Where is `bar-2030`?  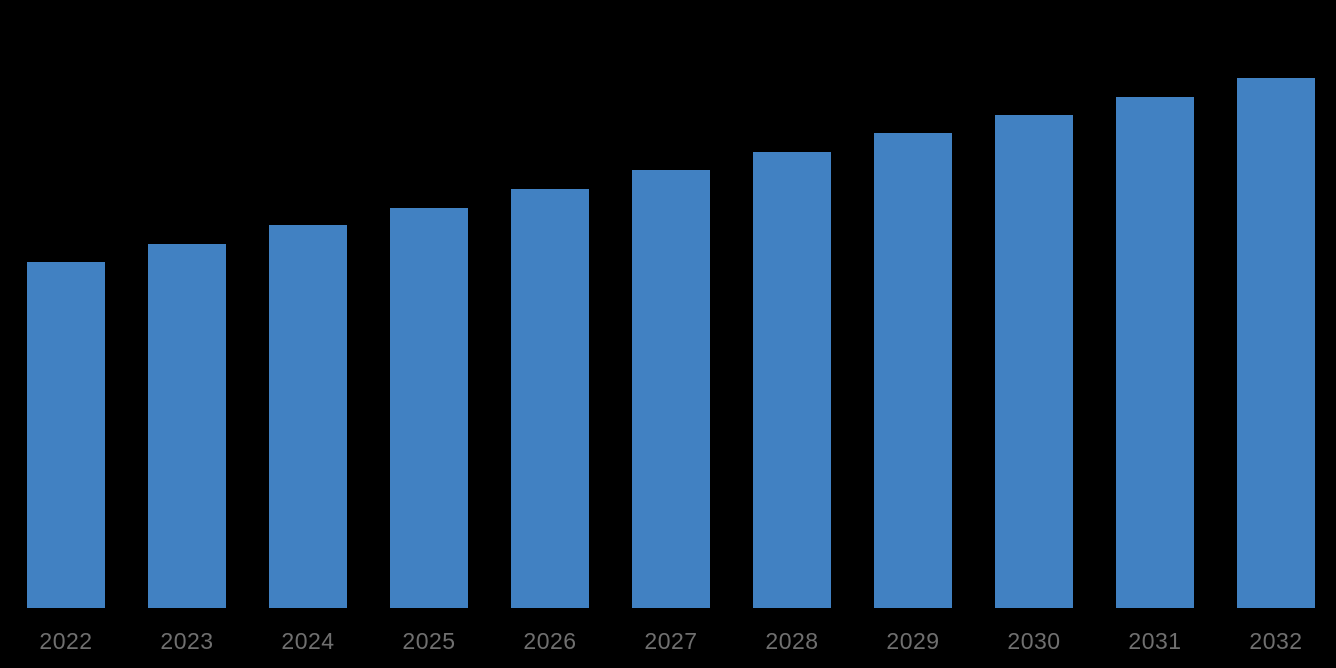
bar-2030 is located at coordinates (1034, 361).